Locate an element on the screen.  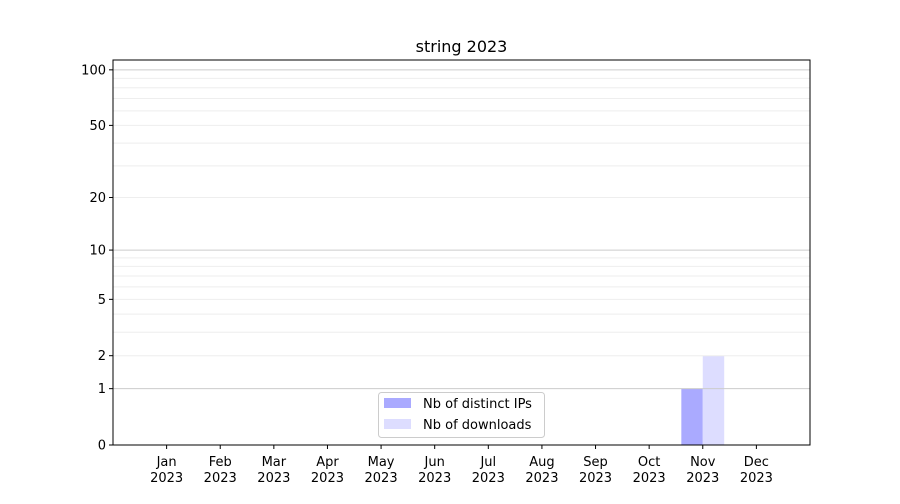
x-tick-label: Mar 2023 is located at coordinates (273, 470).